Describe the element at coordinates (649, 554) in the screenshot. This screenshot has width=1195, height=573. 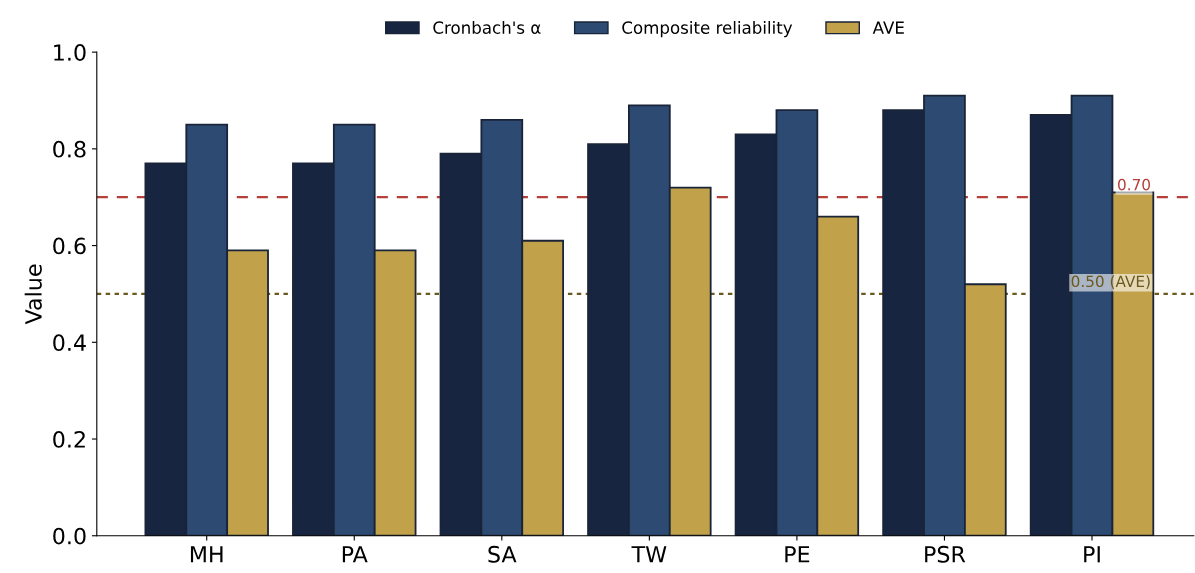
I see `x-tick-label: TW` at that location.